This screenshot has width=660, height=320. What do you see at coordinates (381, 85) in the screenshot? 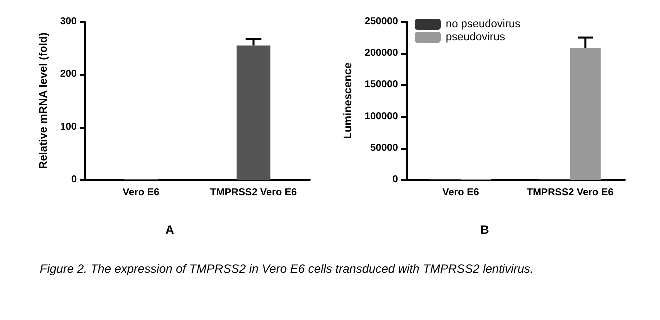
I see `y-tick-label: 150000` at bounding box center [381, 85].